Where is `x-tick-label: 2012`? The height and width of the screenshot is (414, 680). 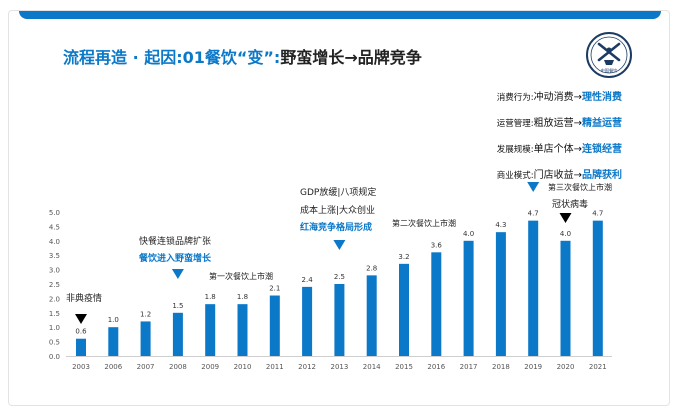
x-tick-label: 2012 is located at coordinates (307, 367).